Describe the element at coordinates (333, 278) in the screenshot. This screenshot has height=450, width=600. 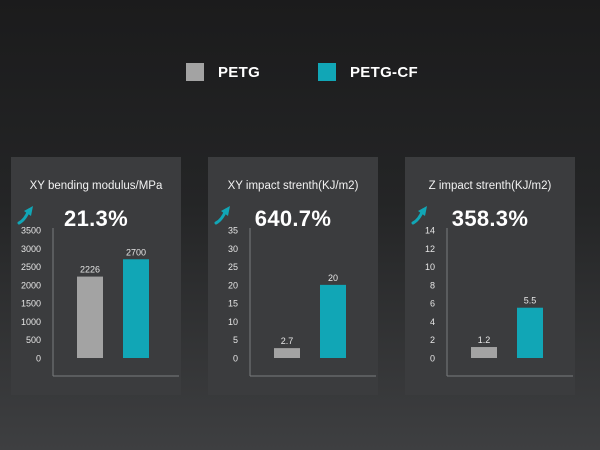
I see `bar-value-label: 20` at that location.